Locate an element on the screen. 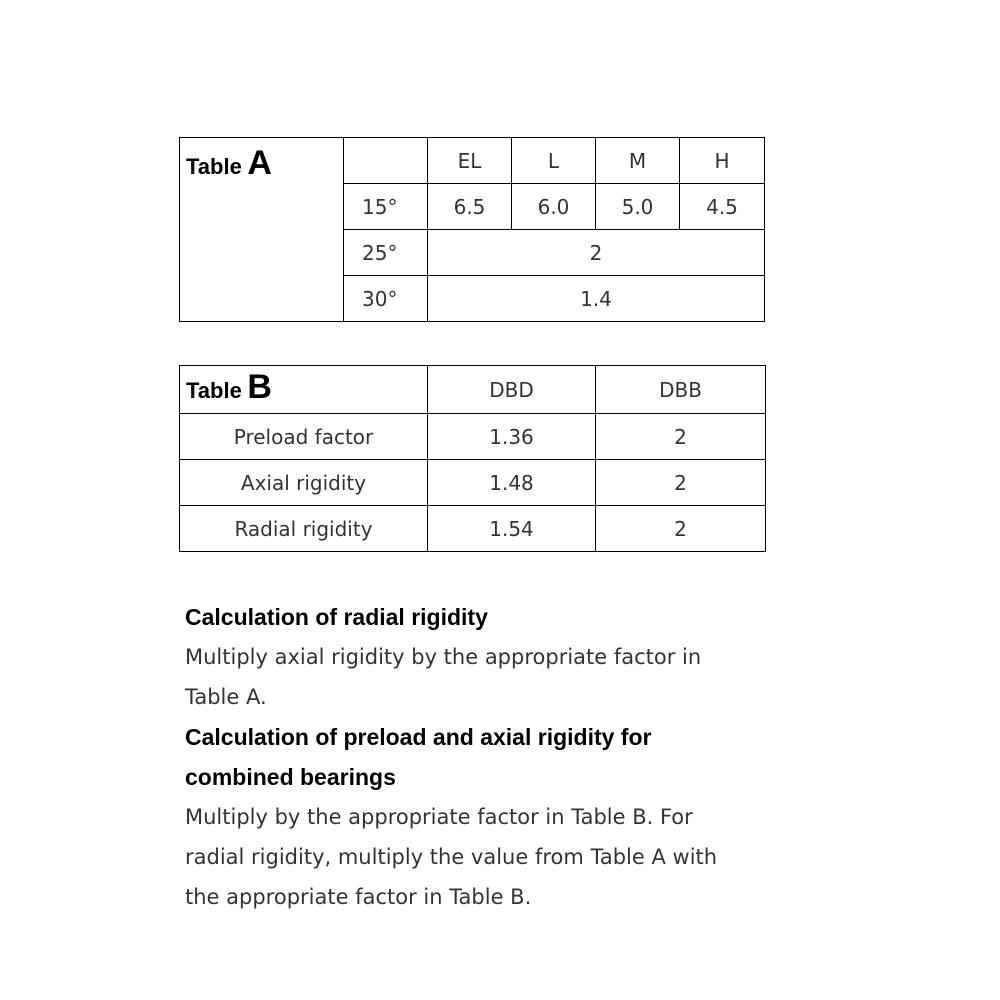 The height and width of the screenshot is (1000, 1000). table-row: Table B DBD DBB is located at coordinates (472, 389).